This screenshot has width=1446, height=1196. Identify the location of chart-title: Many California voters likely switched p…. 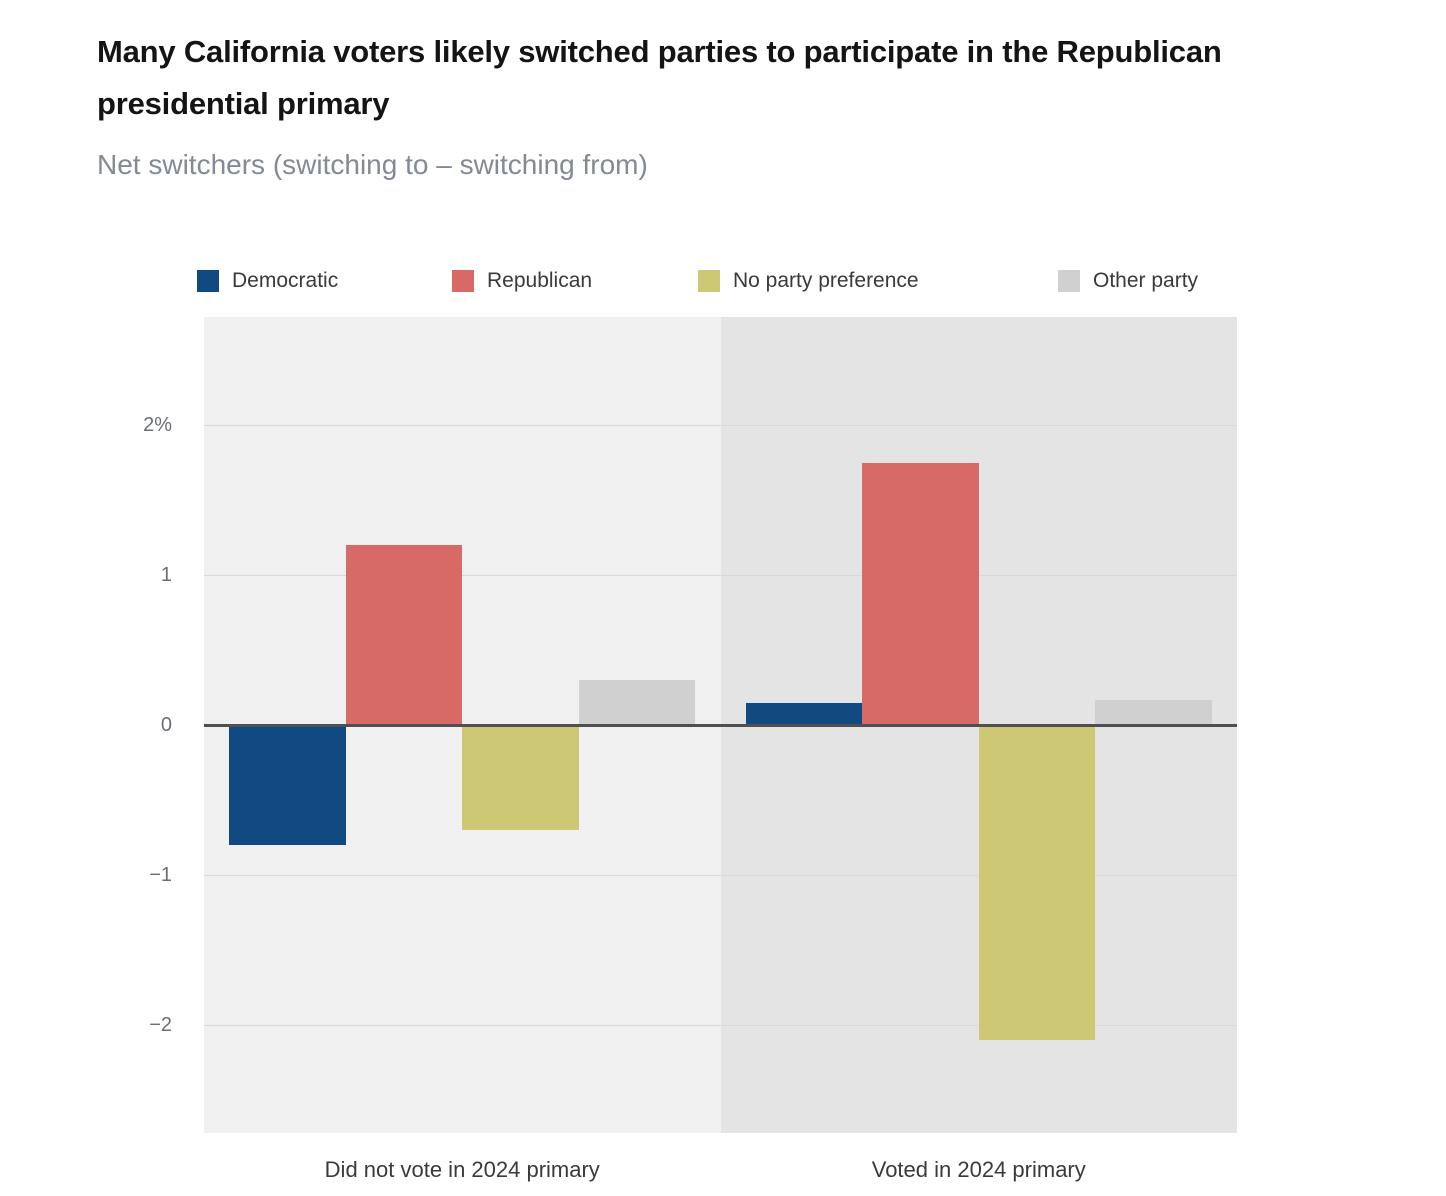
(659, 77).